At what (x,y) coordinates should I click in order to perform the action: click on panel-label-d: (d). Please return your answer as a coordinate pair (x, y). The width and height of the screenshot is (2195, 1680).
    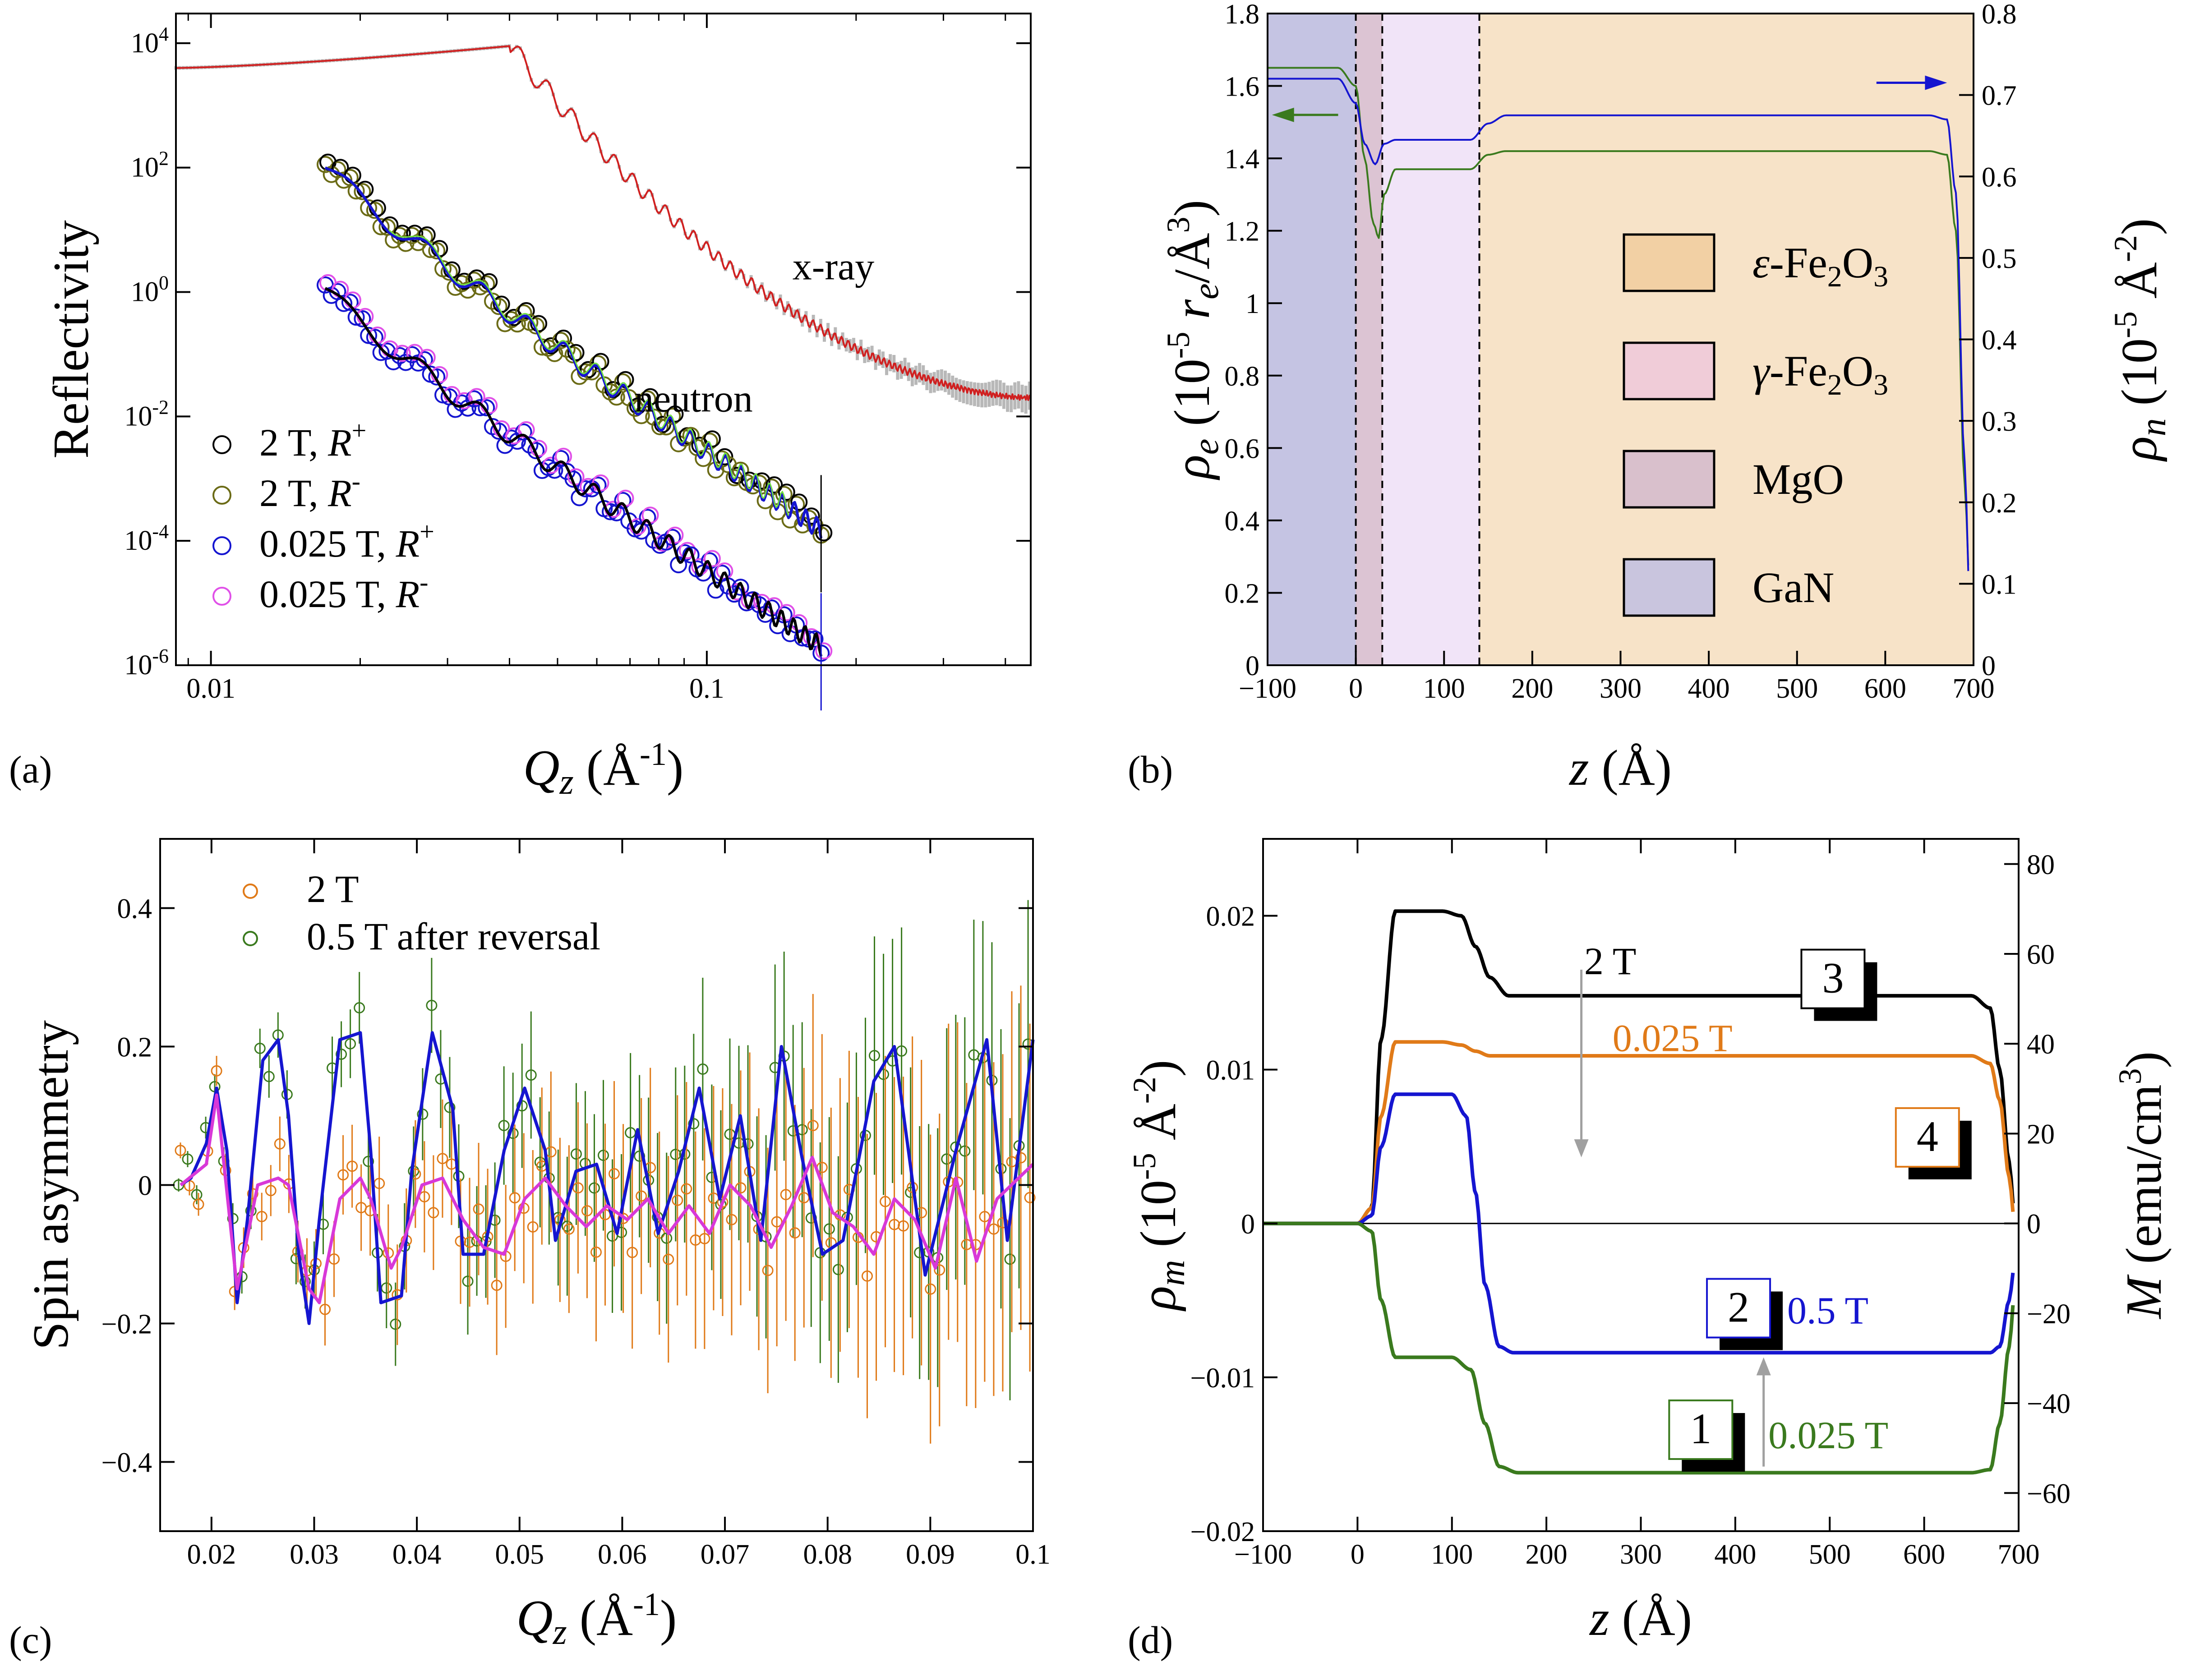
    Looking at the image, I should click on (1150, 1640).